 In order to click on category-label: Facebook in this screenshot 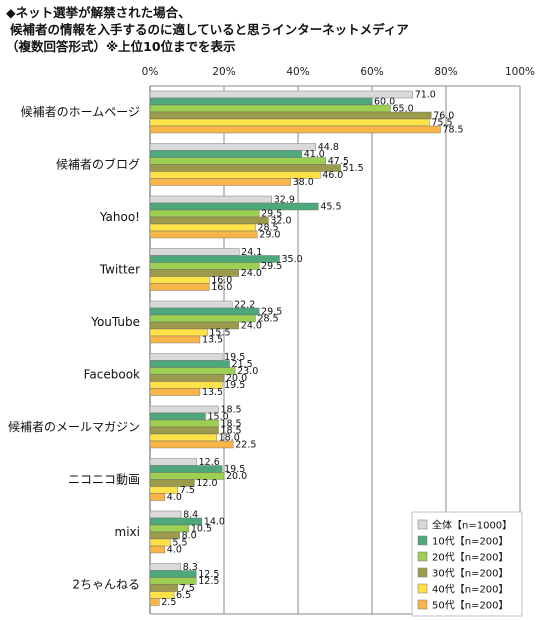, I will do `click(112, 375)`.